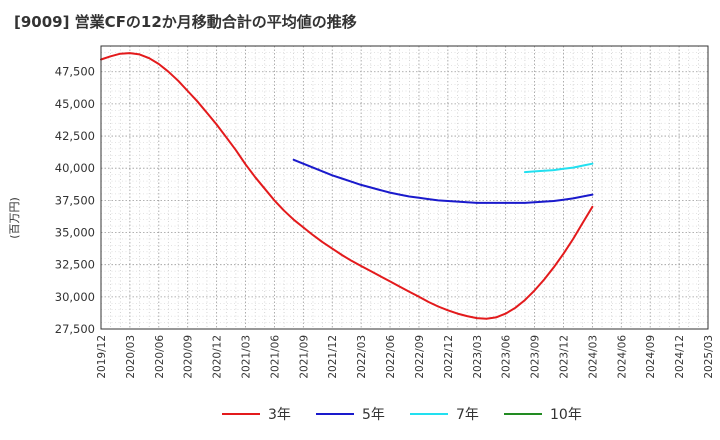  Describe the element at coordinates (102, 357) in the screenshot. I see `x-tick-label: 2019/12` at that location.